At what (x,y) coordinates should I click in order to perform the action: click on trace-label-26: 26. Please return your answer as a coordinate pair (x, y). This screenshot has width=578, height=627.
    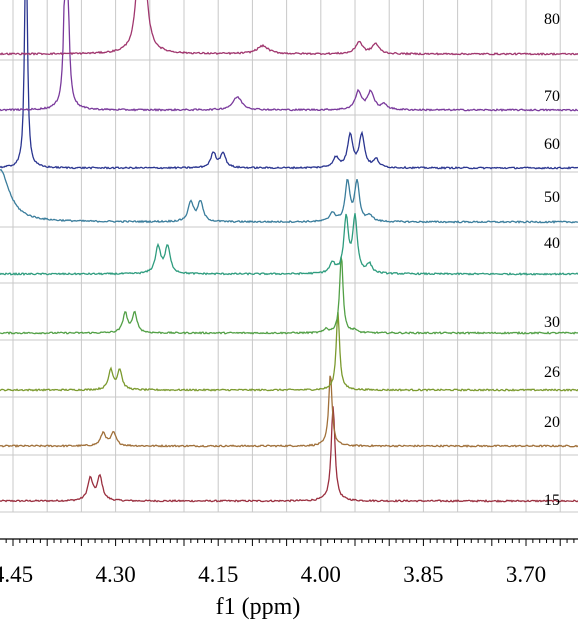
    Looking at the image, I should click on (552, 372).